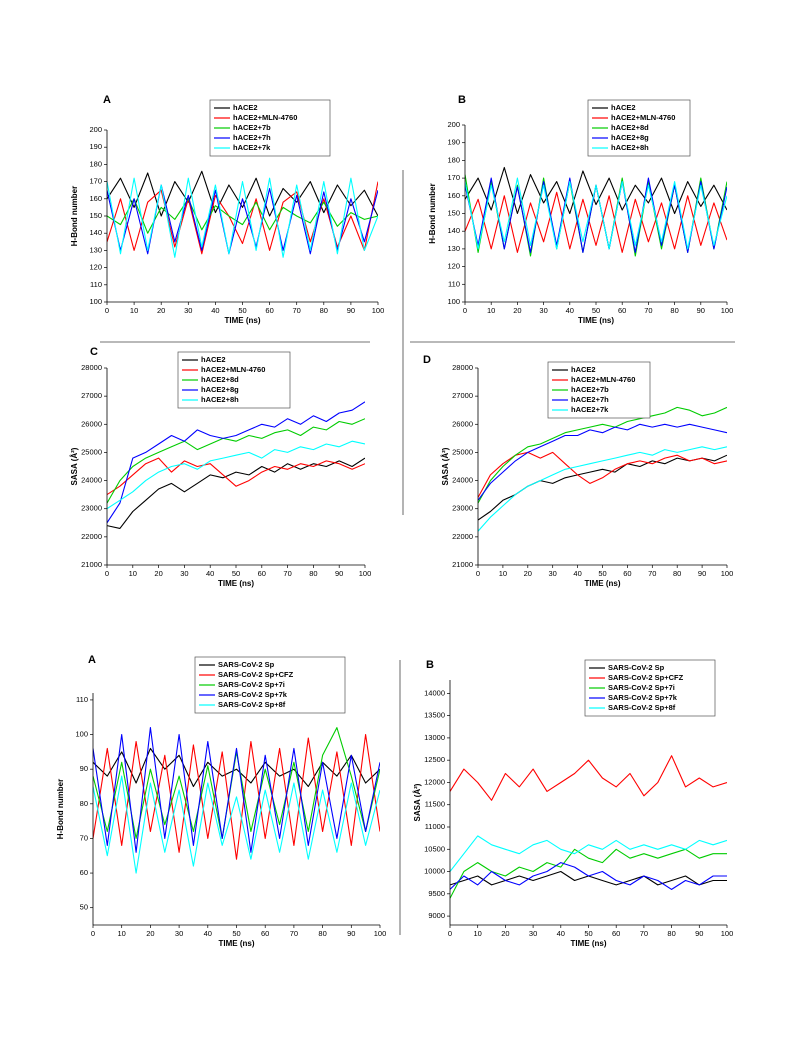 The width and height of the screenshot is (793, 1057). Describe the element at coordinates (435, 804) in the screenshot. I see `y-tick-label: 11500` at that location.